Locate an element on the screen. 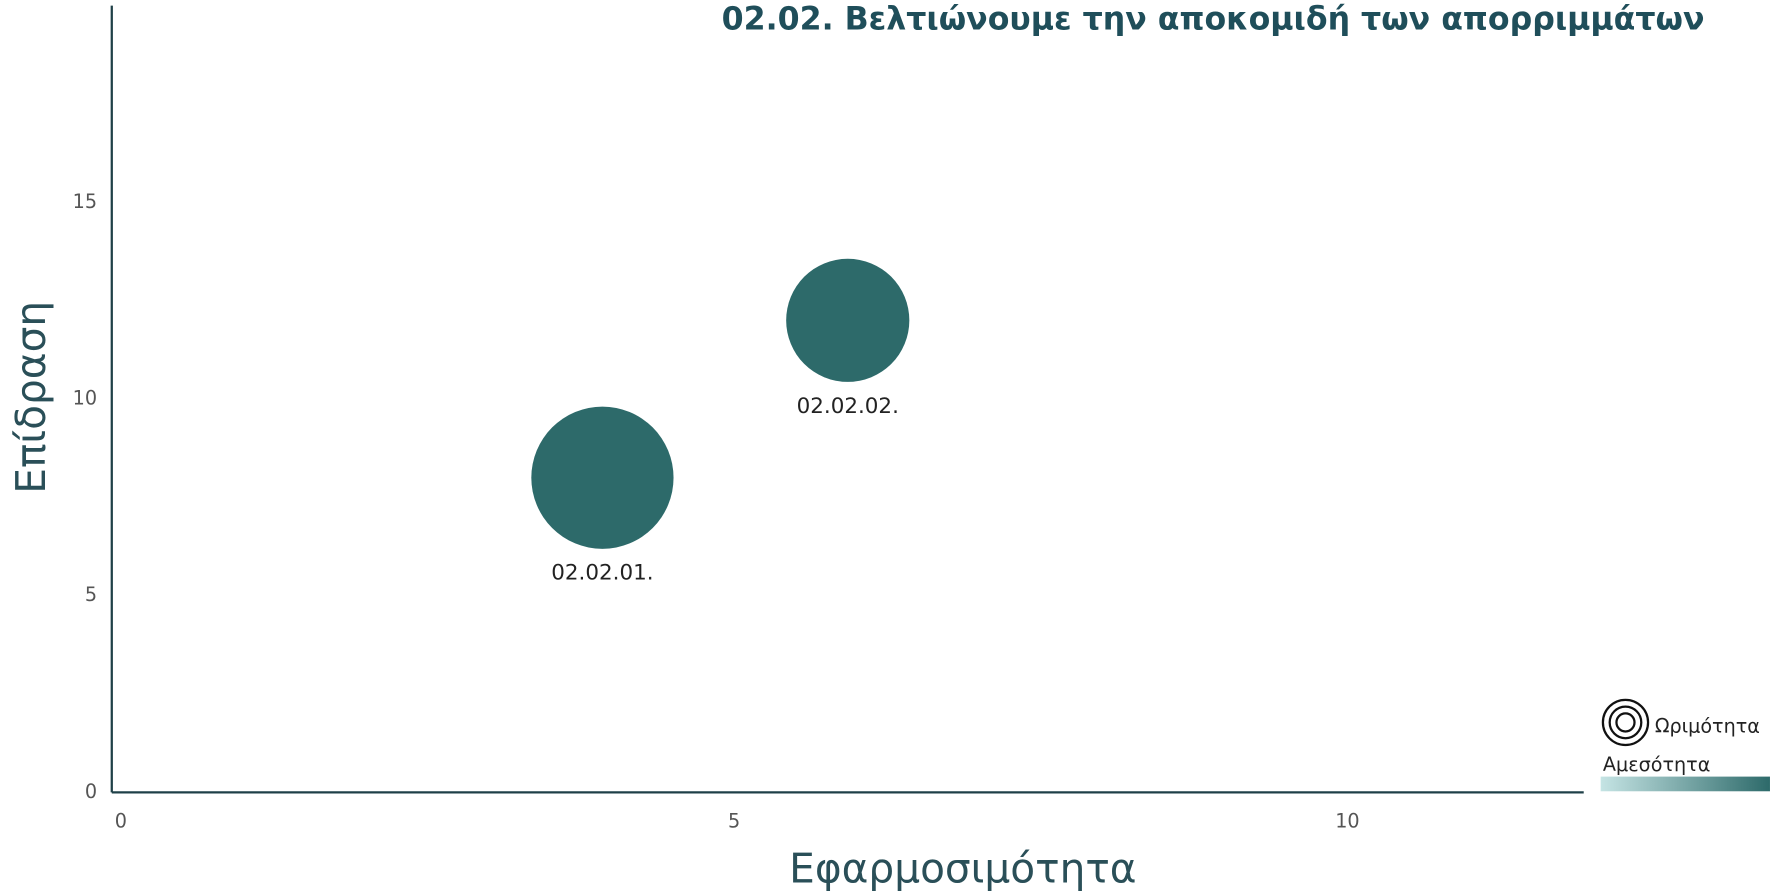  data-label: 02.02.02. is located at coordinates (848, 406).